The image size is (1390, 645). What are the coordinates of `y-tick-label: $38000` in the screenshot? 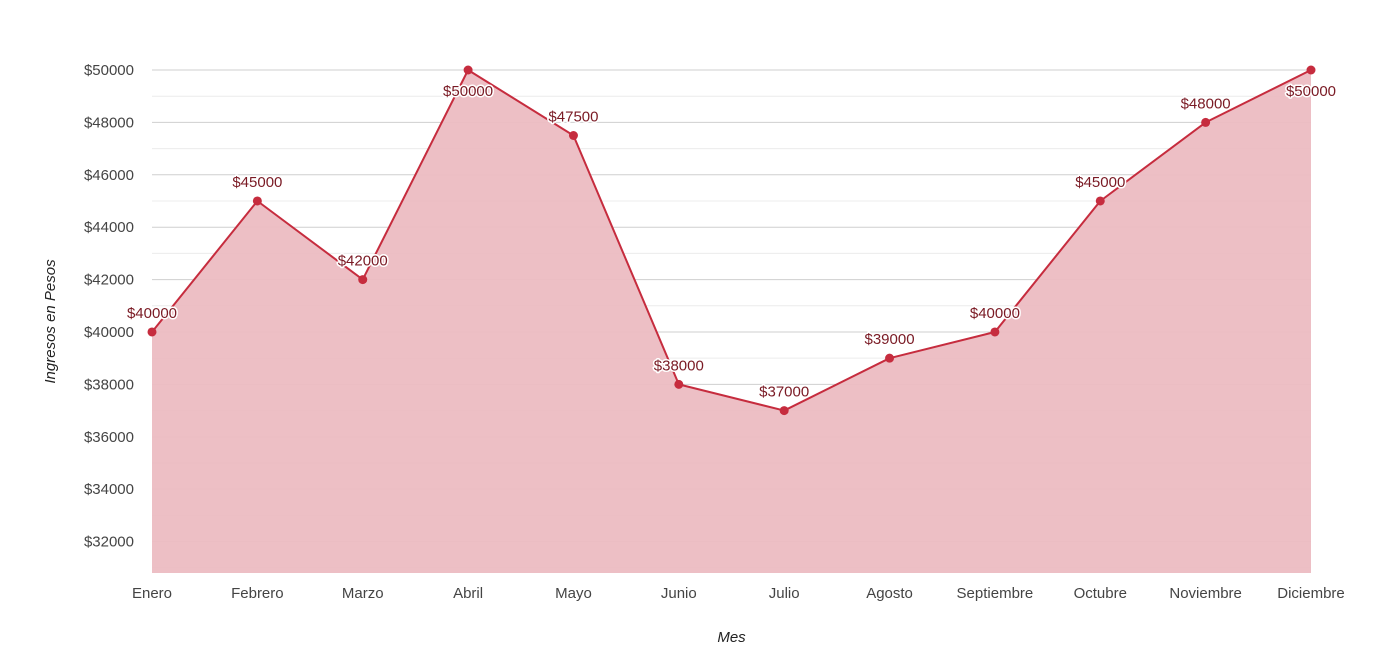 It's located at (109, 384).